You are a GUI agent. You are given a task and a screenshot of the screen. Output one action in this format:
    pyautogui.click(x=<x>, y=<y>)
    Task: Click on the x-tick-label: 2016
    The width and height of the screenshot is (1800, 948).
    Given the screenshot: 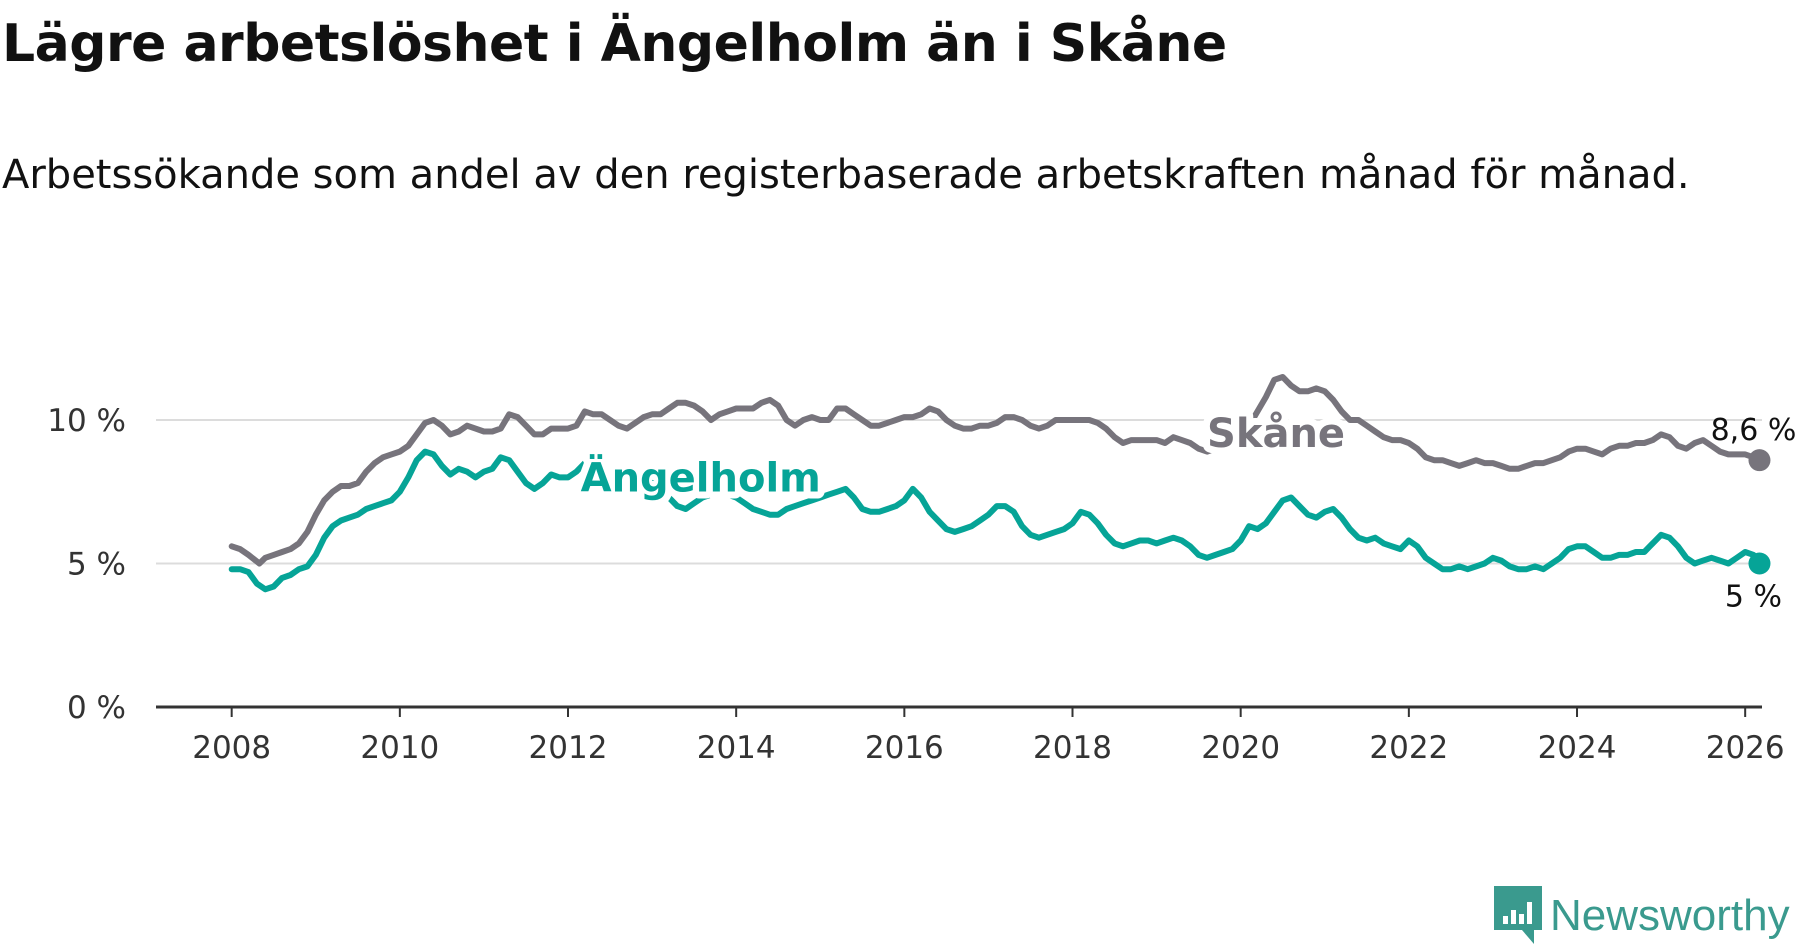 What is the action you would take?
    pyautogui.click(x=904, y=748)
    